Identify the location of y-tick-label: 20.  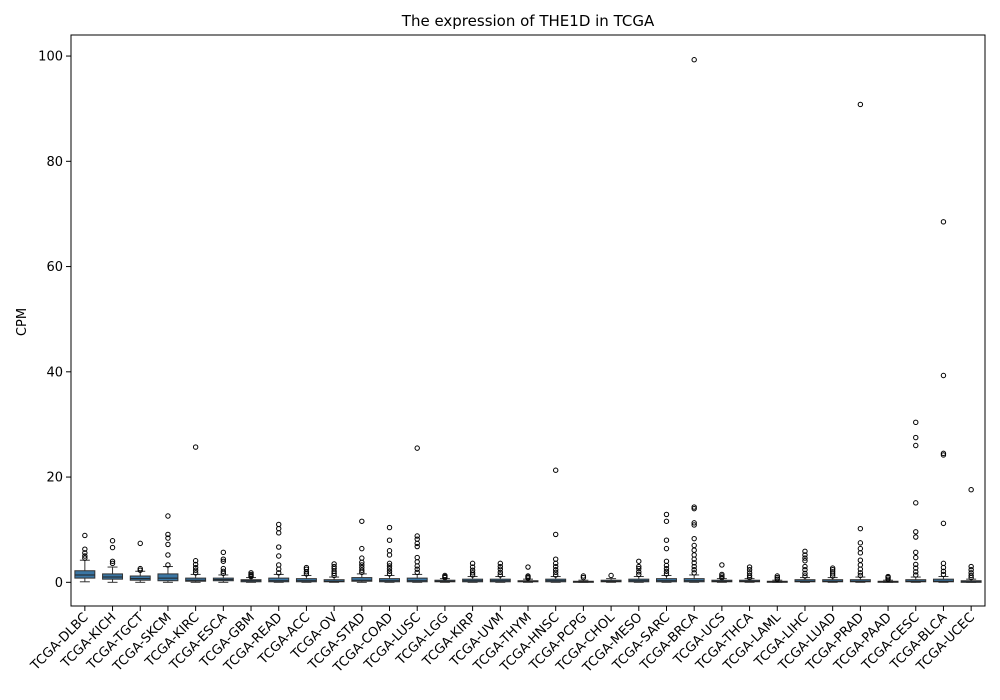
(54, 478).